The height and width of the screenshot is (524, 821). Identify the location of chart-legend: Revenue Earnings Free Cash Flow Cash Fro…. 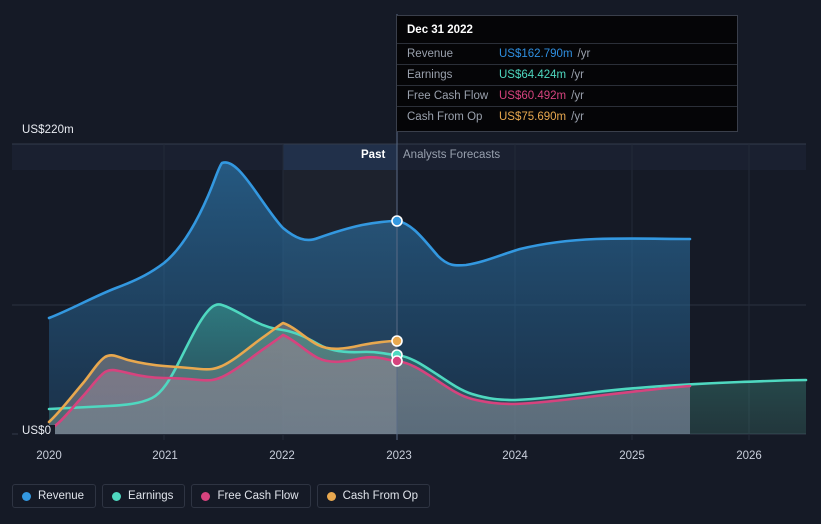
(221, 496).